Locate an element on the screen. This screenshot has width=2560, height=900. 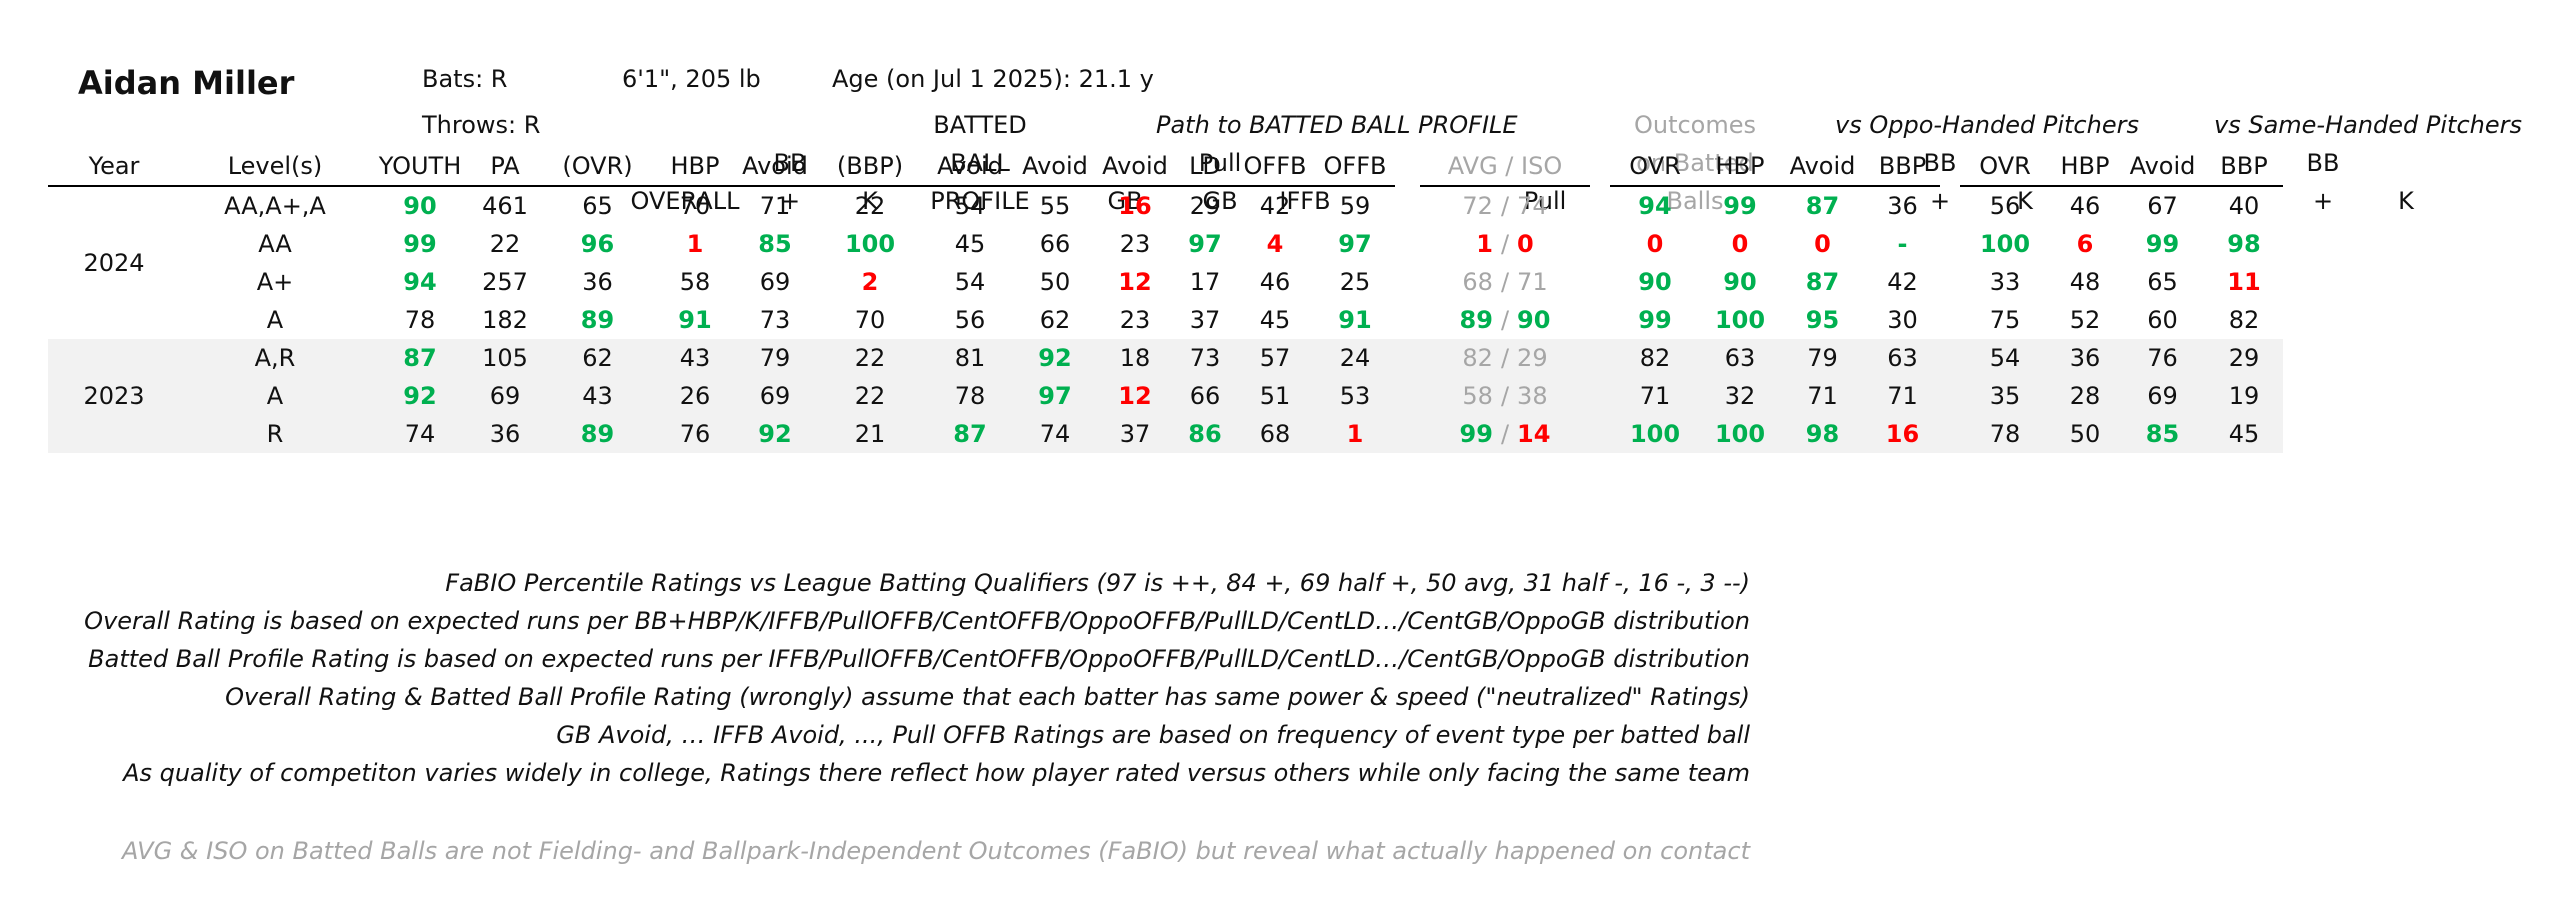
bats-label: Bats: R is located at coordinates (465, 79).